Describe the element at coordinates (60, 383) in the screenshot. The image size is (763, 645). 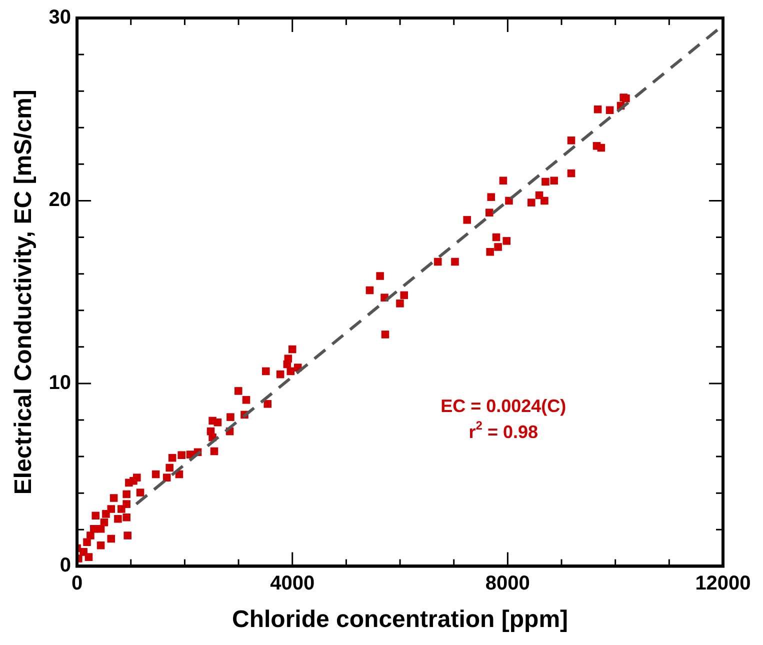
I see `y-tick-label: 10` at that location.